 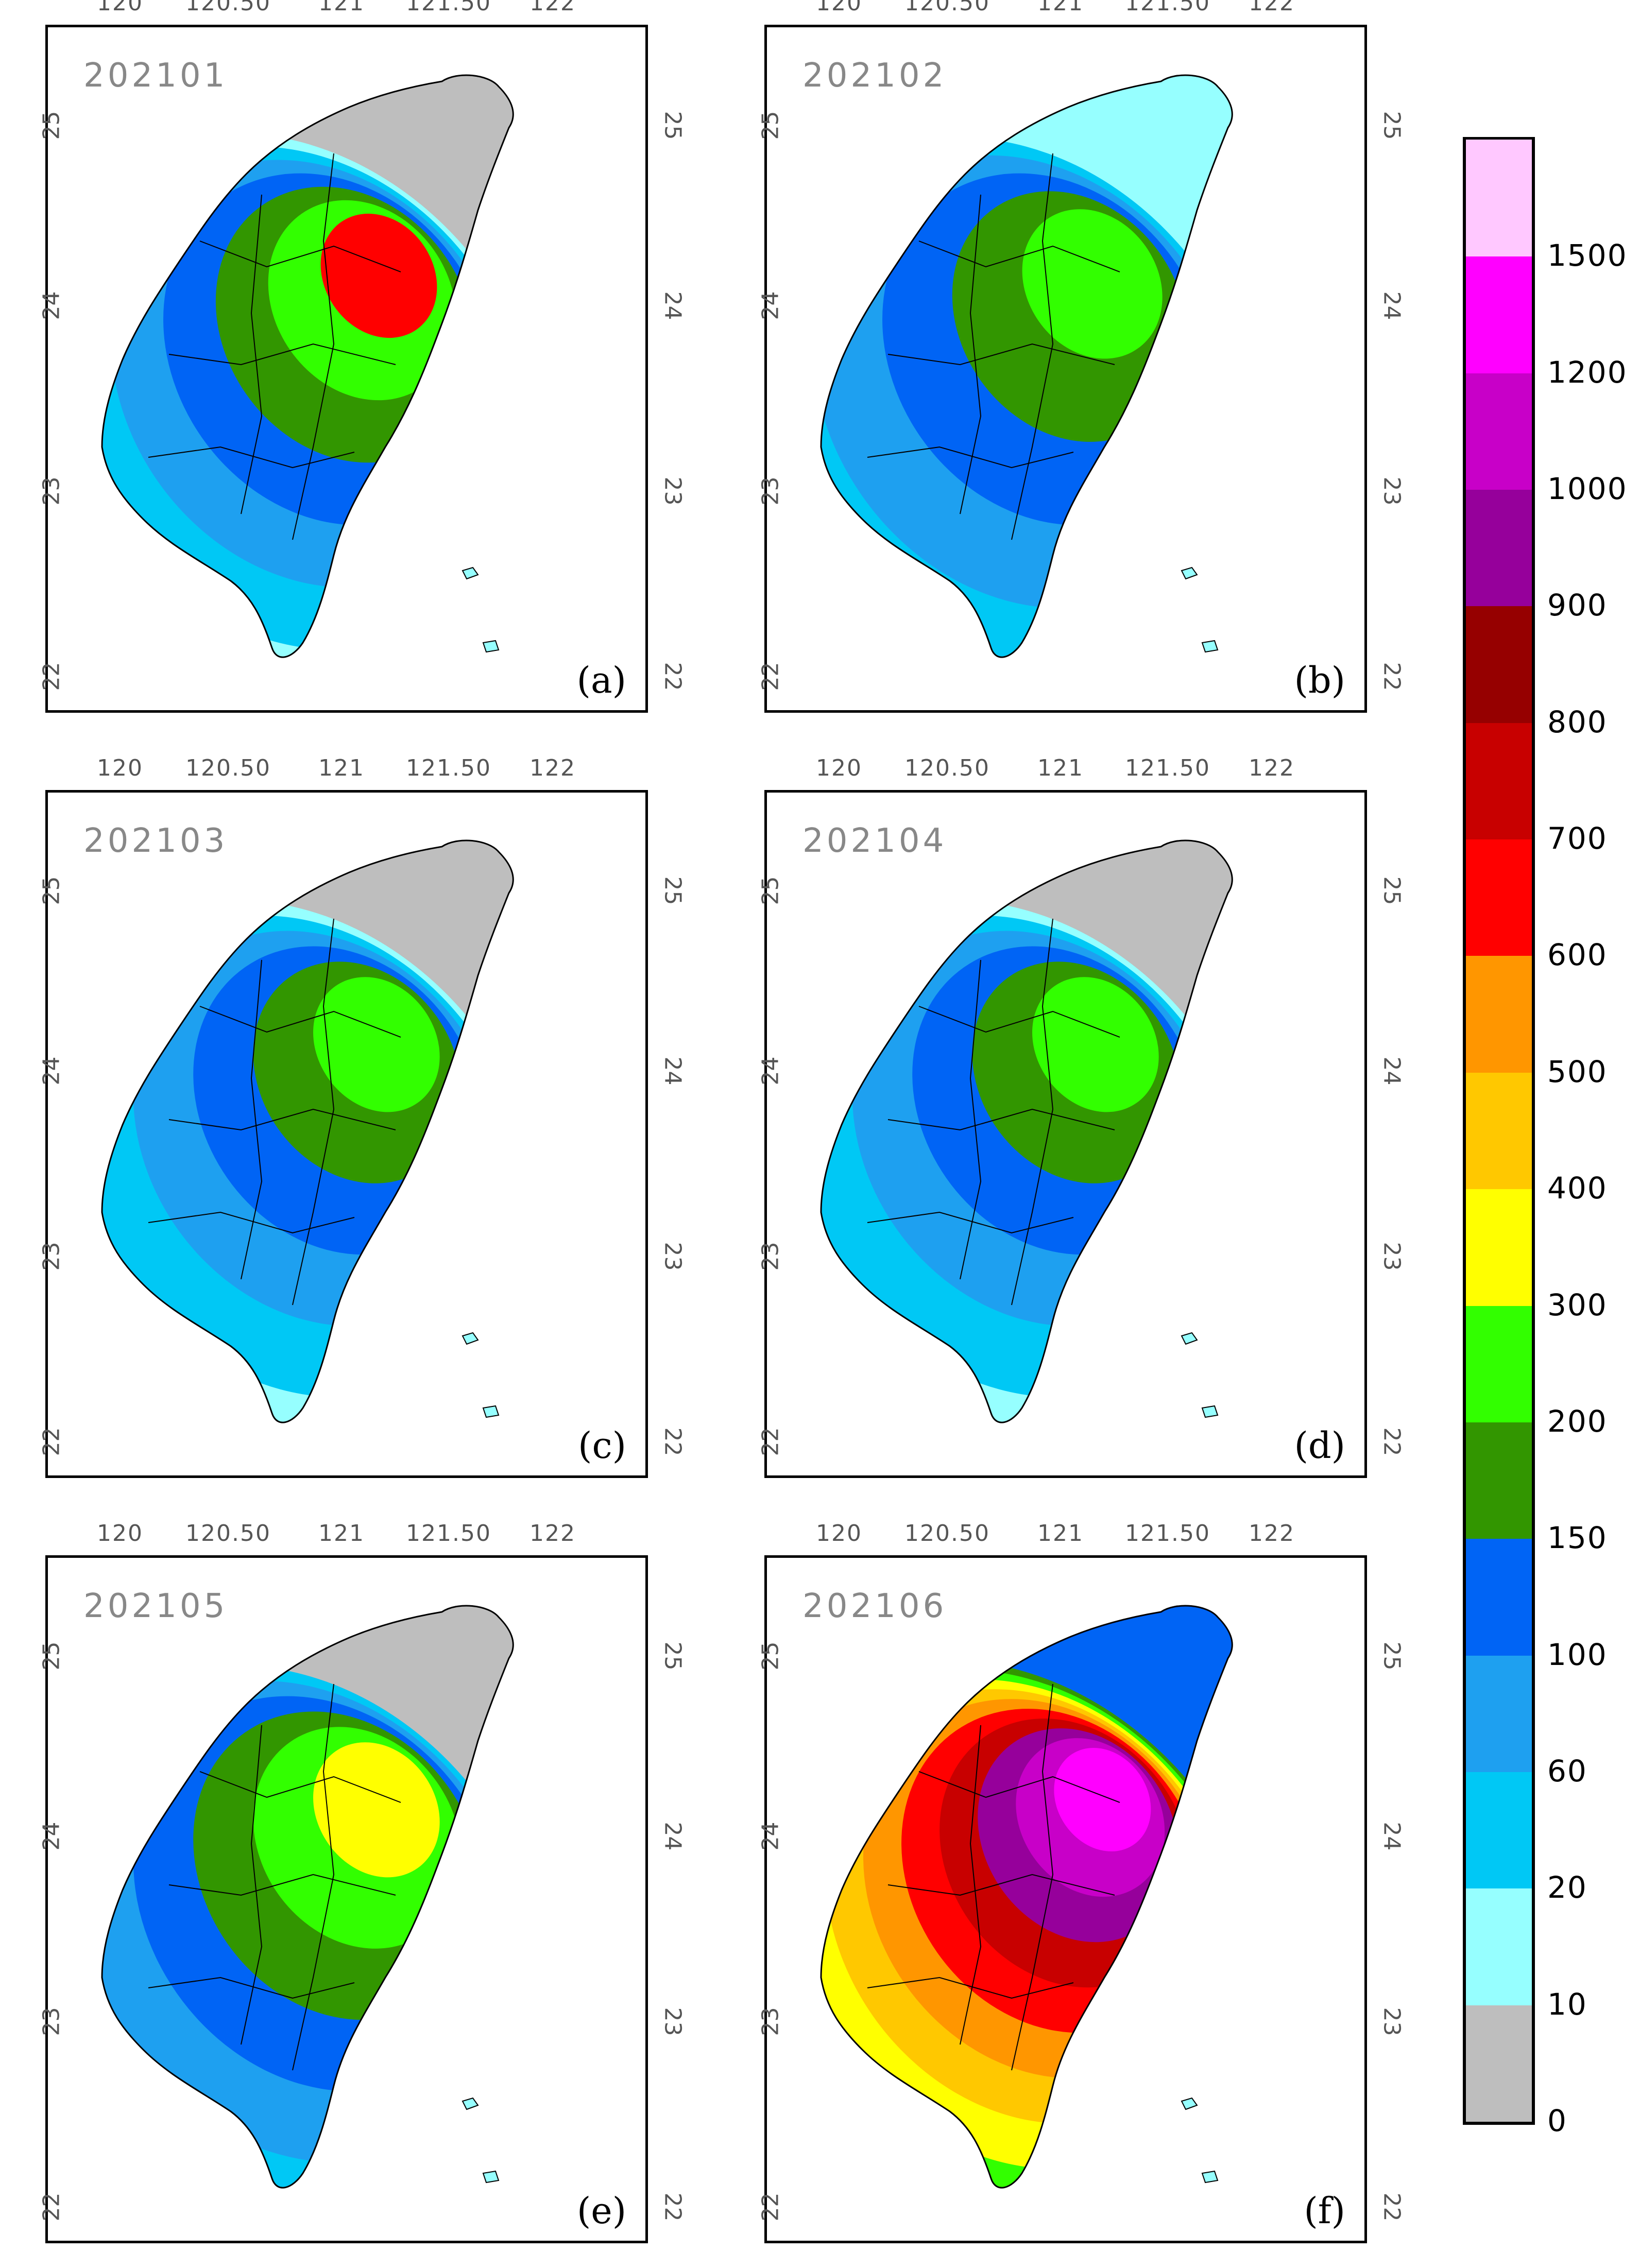 What do you see at coordinates (1324, 2211) in the screenshot?
I see `panel-label: (f)` at bounding box center [1324, 2211].